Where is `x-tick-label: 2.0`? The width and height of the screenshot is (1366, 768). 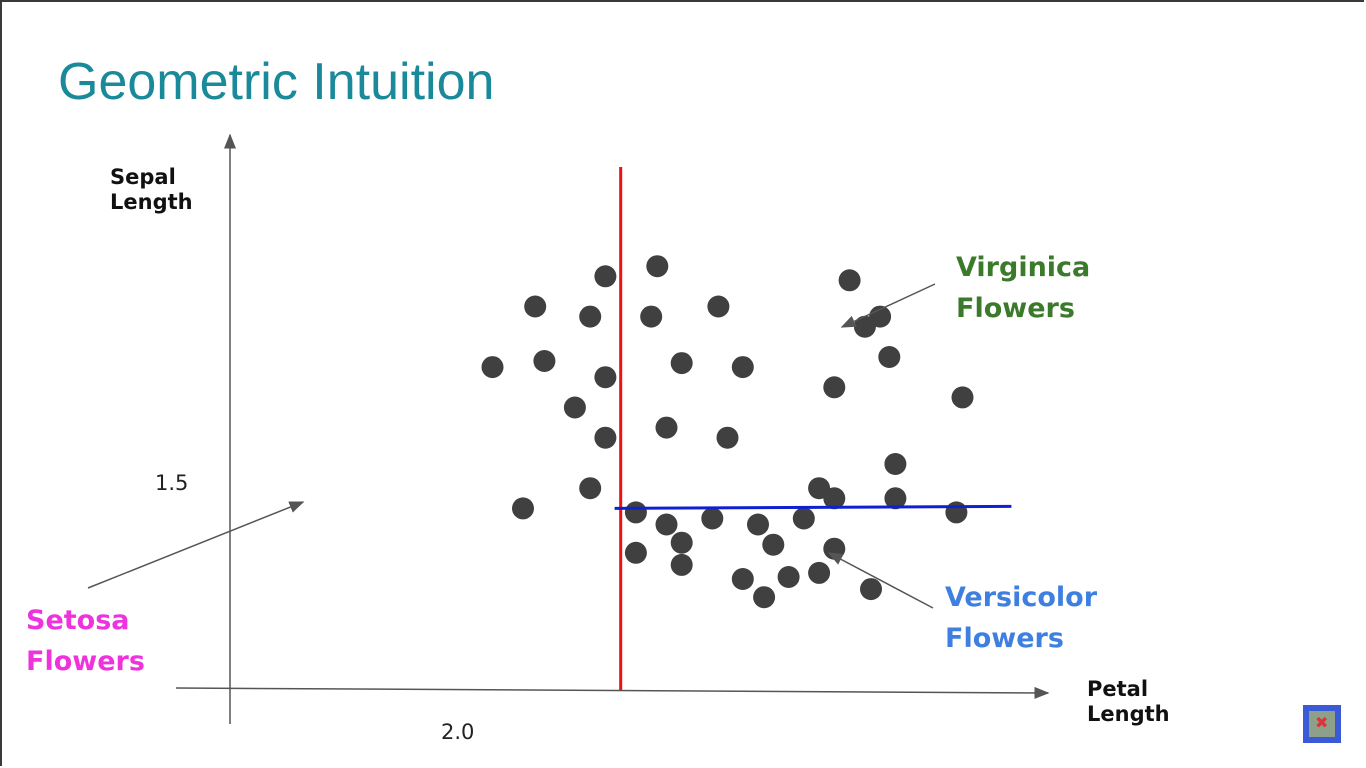
x-tick-label: 2.0 is located at coordinates (458, 732).